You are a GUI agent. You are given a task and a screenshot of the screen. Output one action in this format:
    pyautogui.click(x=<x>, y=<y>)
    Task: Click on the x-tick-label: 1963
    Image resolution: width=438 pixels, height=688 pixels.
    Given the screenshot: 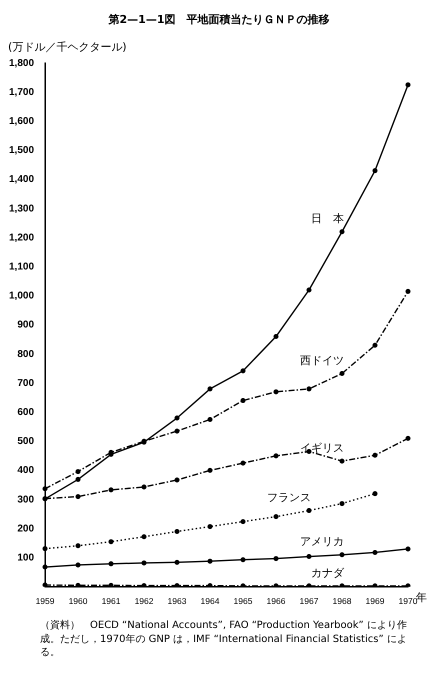 What is the action you would take?
    pyautogui.click(x=177, y=601)
    